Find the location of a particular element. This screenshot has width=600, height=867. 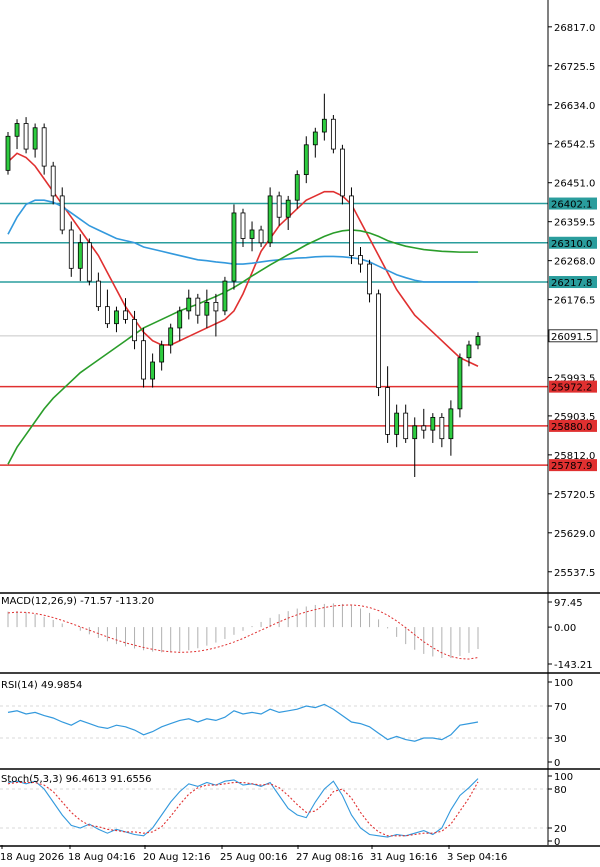

rsi-title: RSI(14) 49.9854 is located at coordinates (41, 685).